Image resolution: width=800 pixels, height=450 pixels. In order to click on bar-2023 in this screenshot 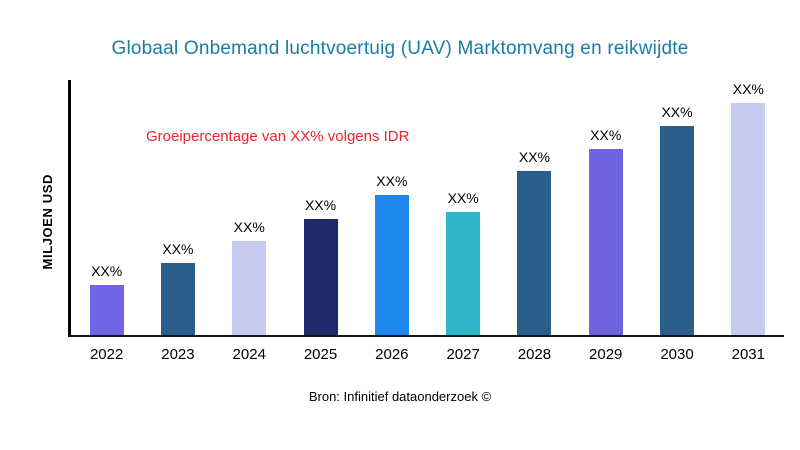, I will do `click(177, 299)`.